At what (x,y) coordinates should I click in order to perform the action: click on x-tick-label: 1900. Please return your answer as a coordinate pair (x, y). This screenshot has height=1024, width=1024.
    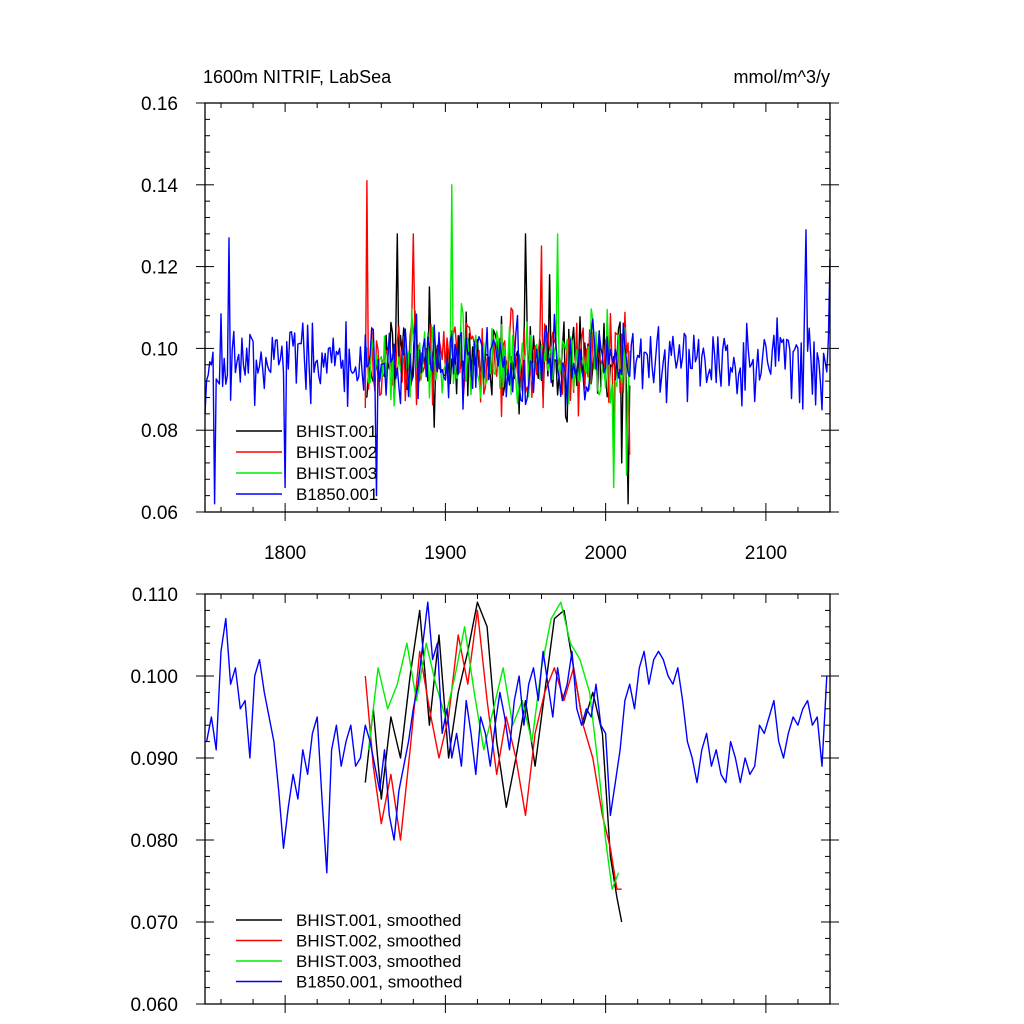
    Looking at the image, I should click on (445, 553).